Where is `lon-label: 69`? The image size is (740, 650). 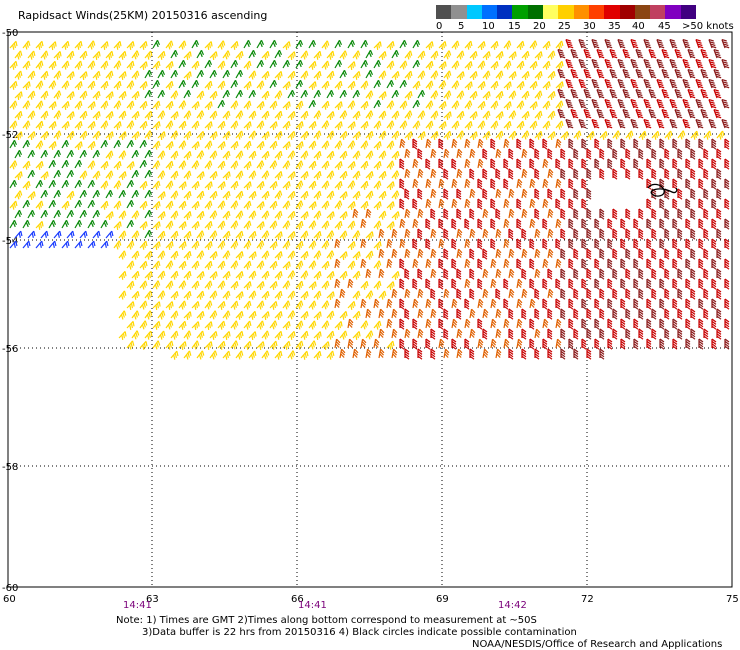 lon-label: 69 is located at coordinates (442, 599).